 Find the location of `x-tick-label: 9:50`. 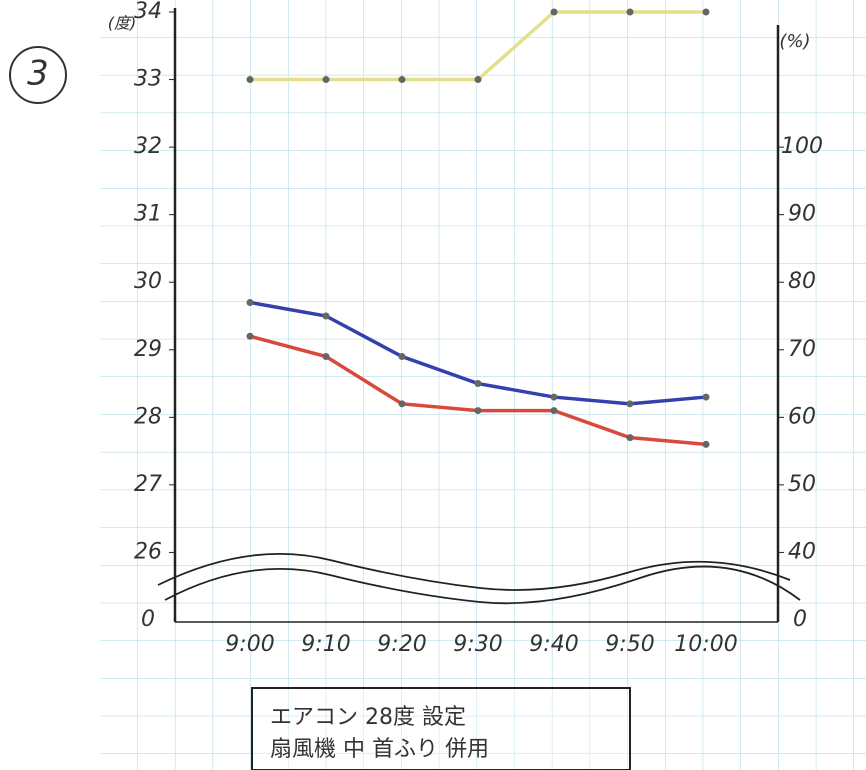

x-tick-label: 9:50 is located at coordinates (629, 644).